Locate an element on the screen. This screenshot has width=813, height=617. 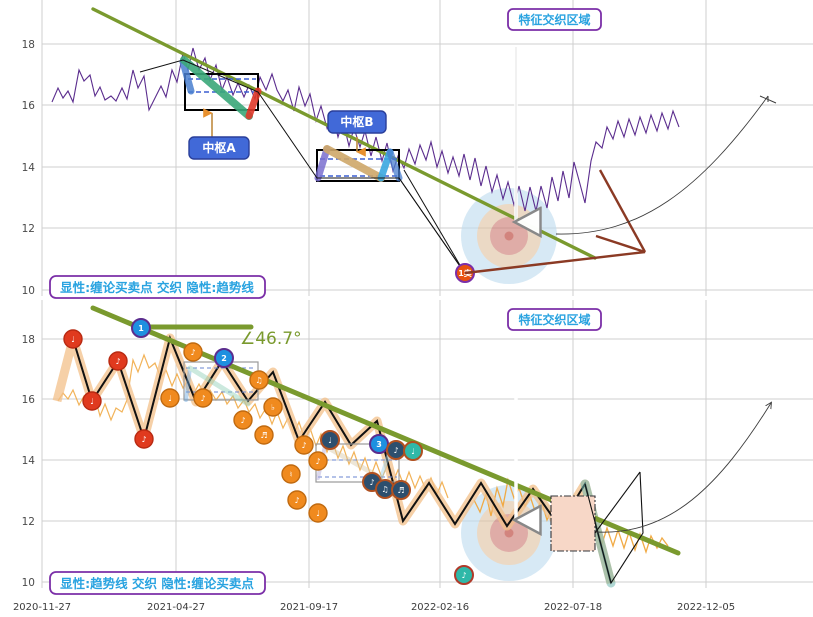
marker-orange-8: ♪ is located at coordinates (304, 445).